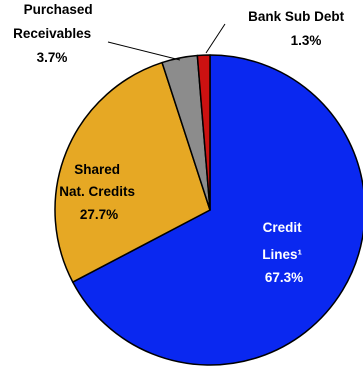  I want to click on leader-lines, so click(166, 42).